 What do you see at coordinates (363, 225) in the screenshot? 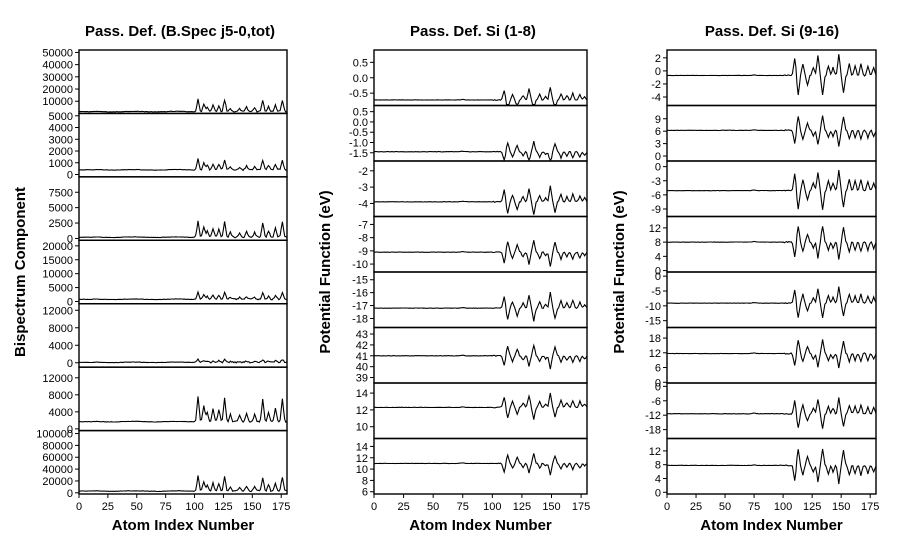
I see `y-tick-label: -7` at bounding box center [363, 225].